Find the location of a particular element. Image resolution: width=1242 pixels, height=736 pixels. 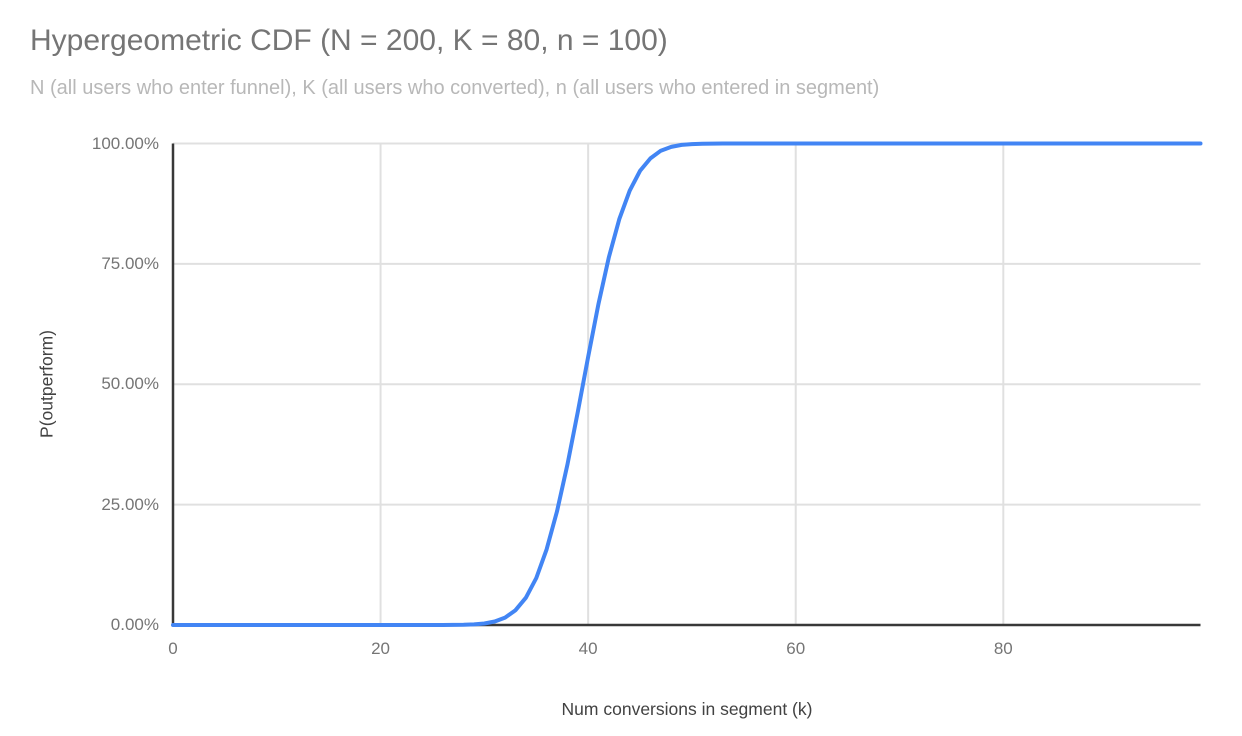

y-tick-label: 75.00% is located at coordinates (130, 263).